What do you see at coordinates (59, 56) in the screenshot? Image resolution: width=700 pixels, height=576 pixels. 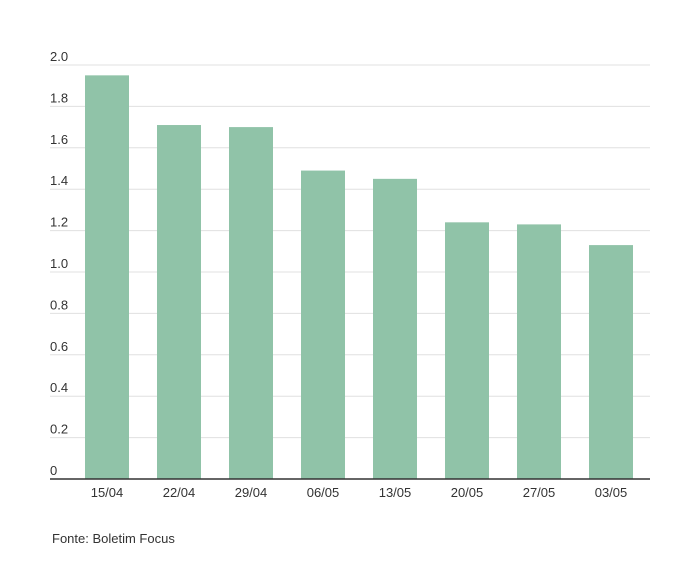 I see `y-tick-label: 2.0` at bounding box center [59, 56].